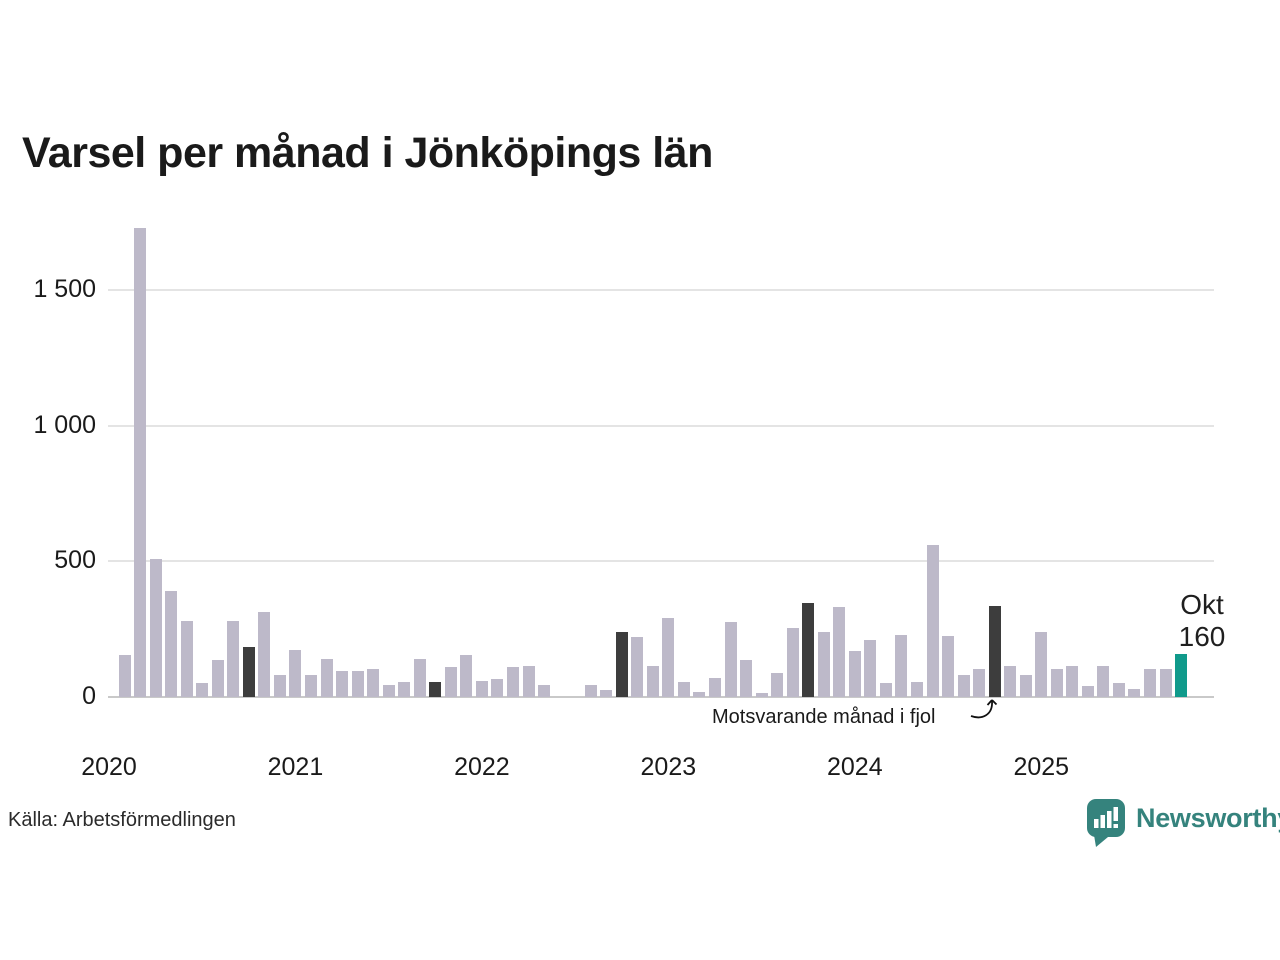 This screenshot has height=960, width=1280. I want to click on chart-bar-apr-2021, so click(342, 684).